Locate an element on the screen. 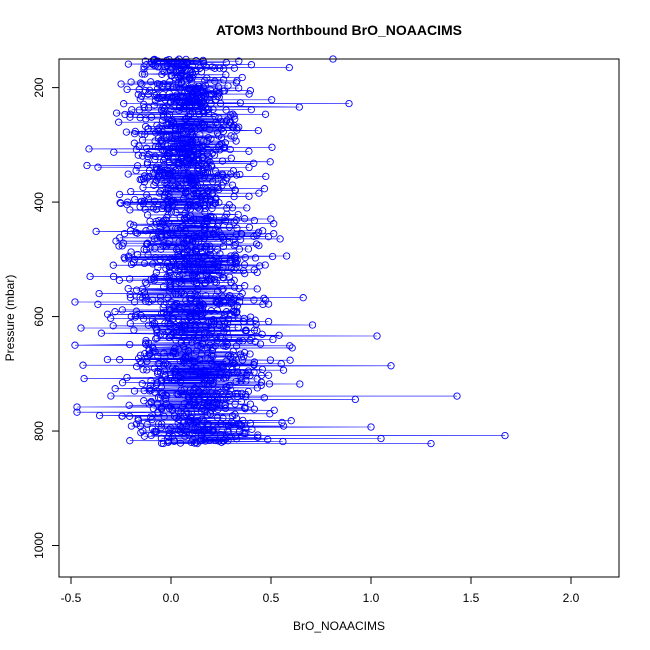  x-tick-label: -0.5 is located at coordinates (71, 598).